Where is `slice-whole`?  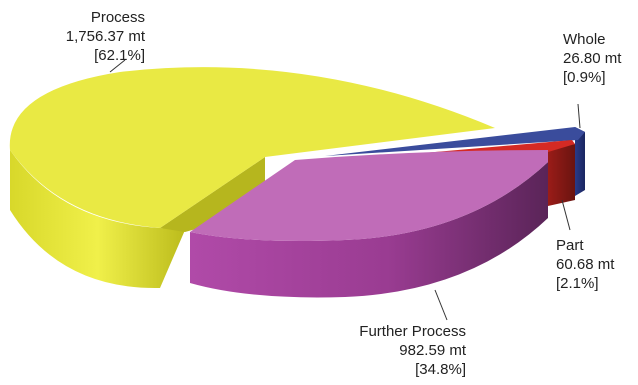 slice-whole is located at coordinates (455, 161).